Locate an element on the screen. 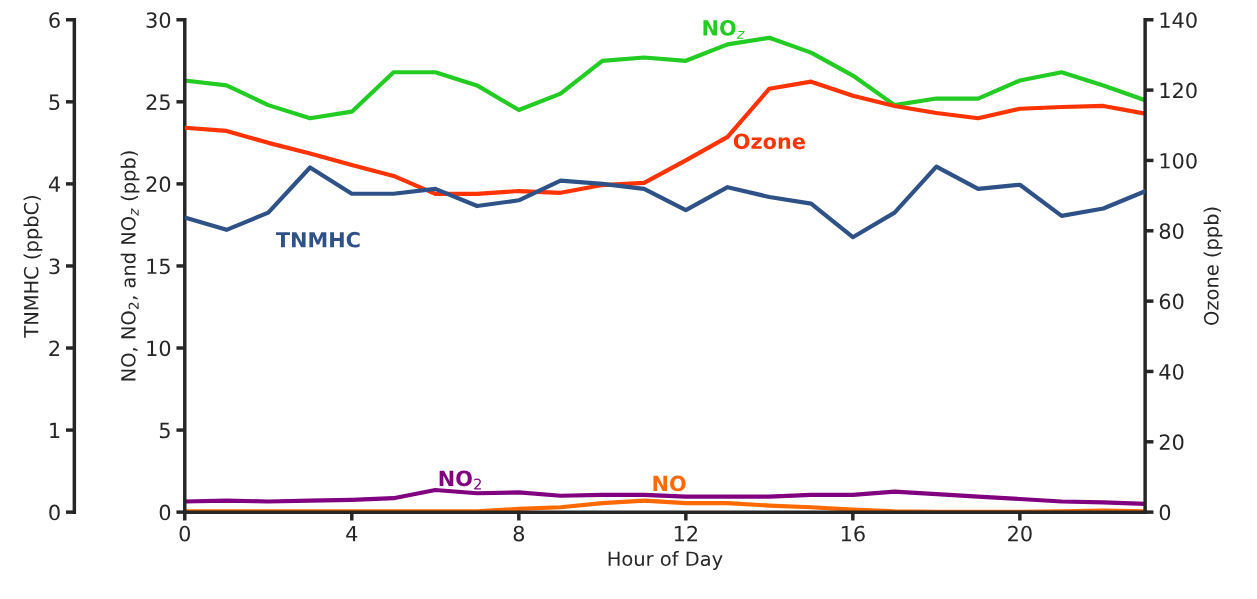  y3-tick-label: 3 is located at coordinates (54, 266).